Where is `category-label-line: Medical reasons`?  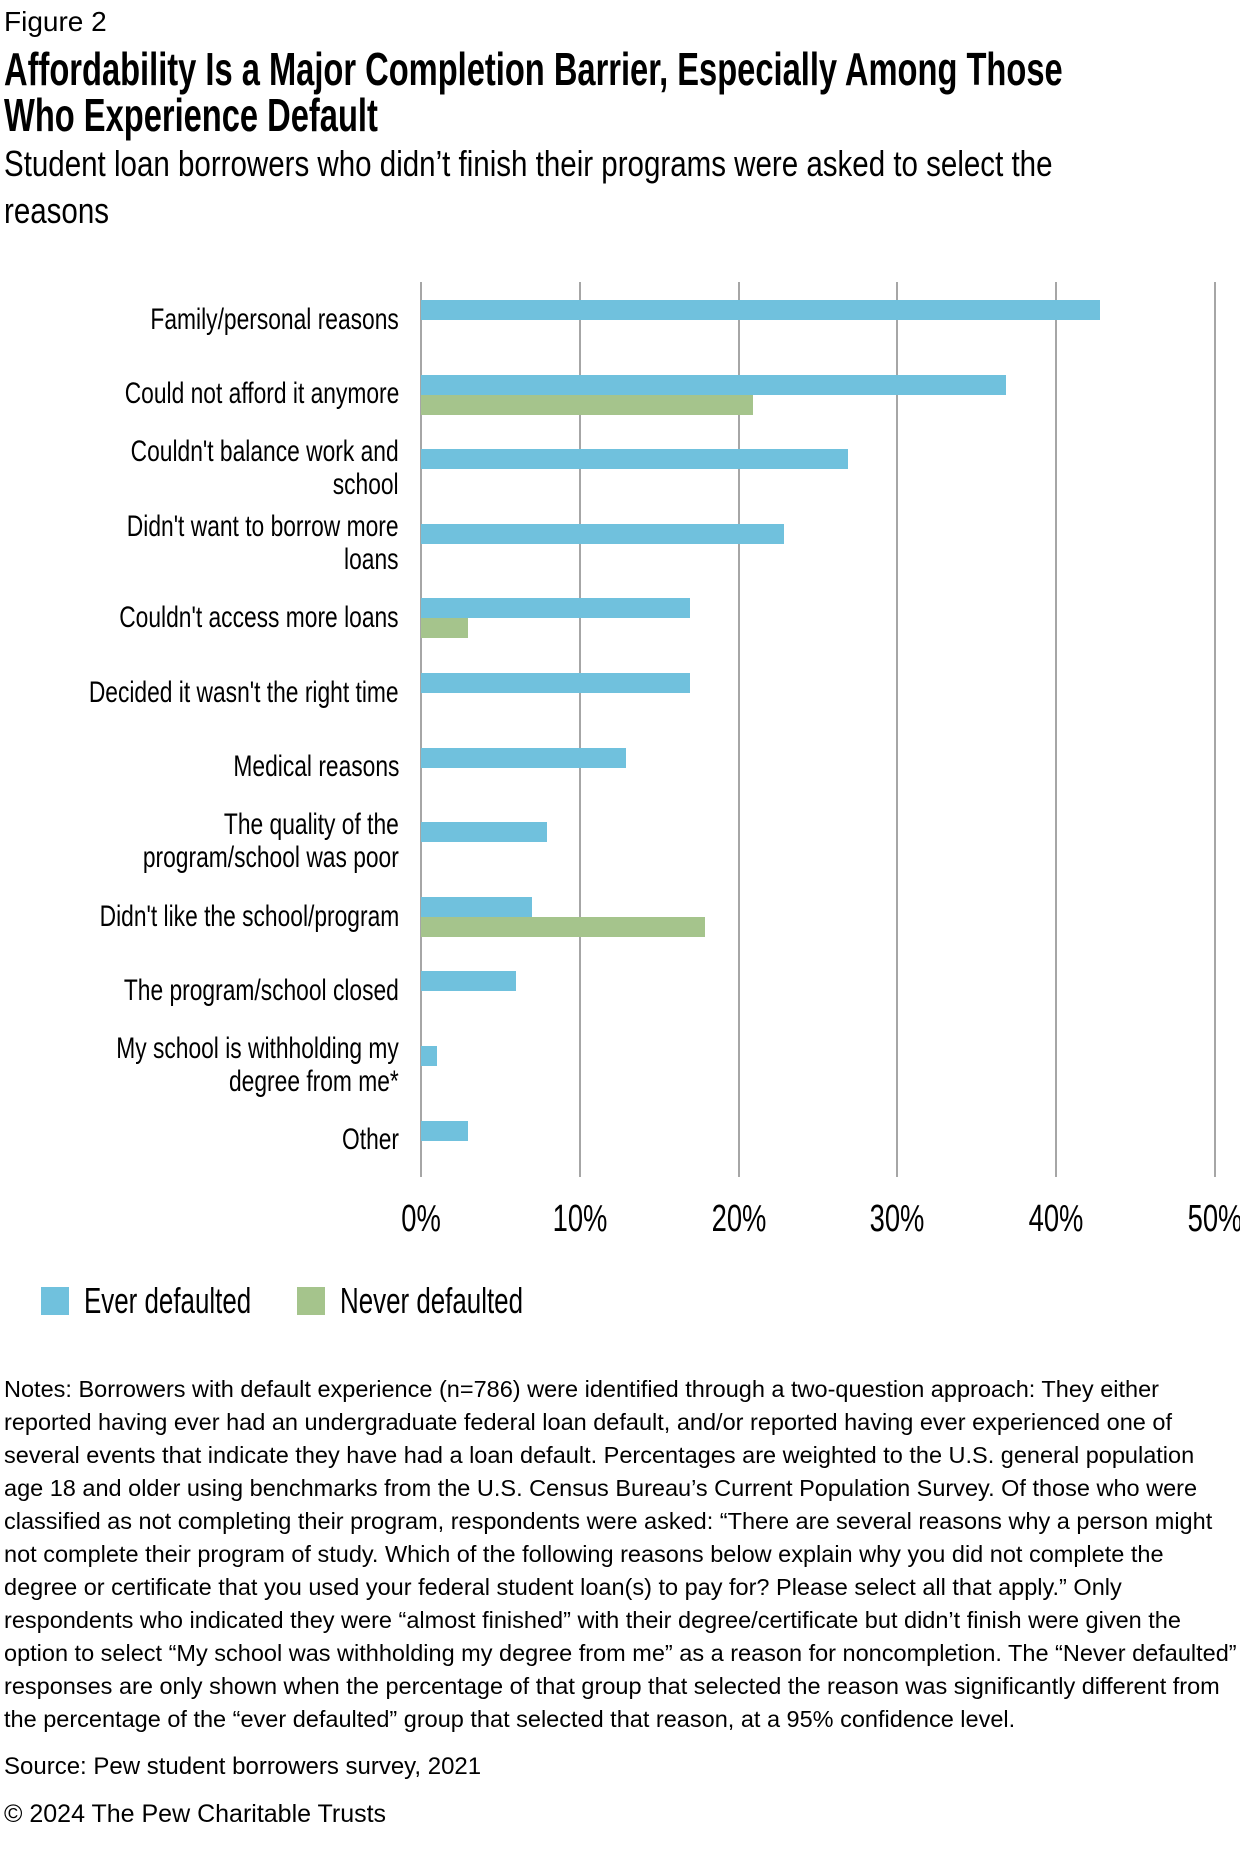
category-label-line: Medical reasons is located at coordinates (315, 767).